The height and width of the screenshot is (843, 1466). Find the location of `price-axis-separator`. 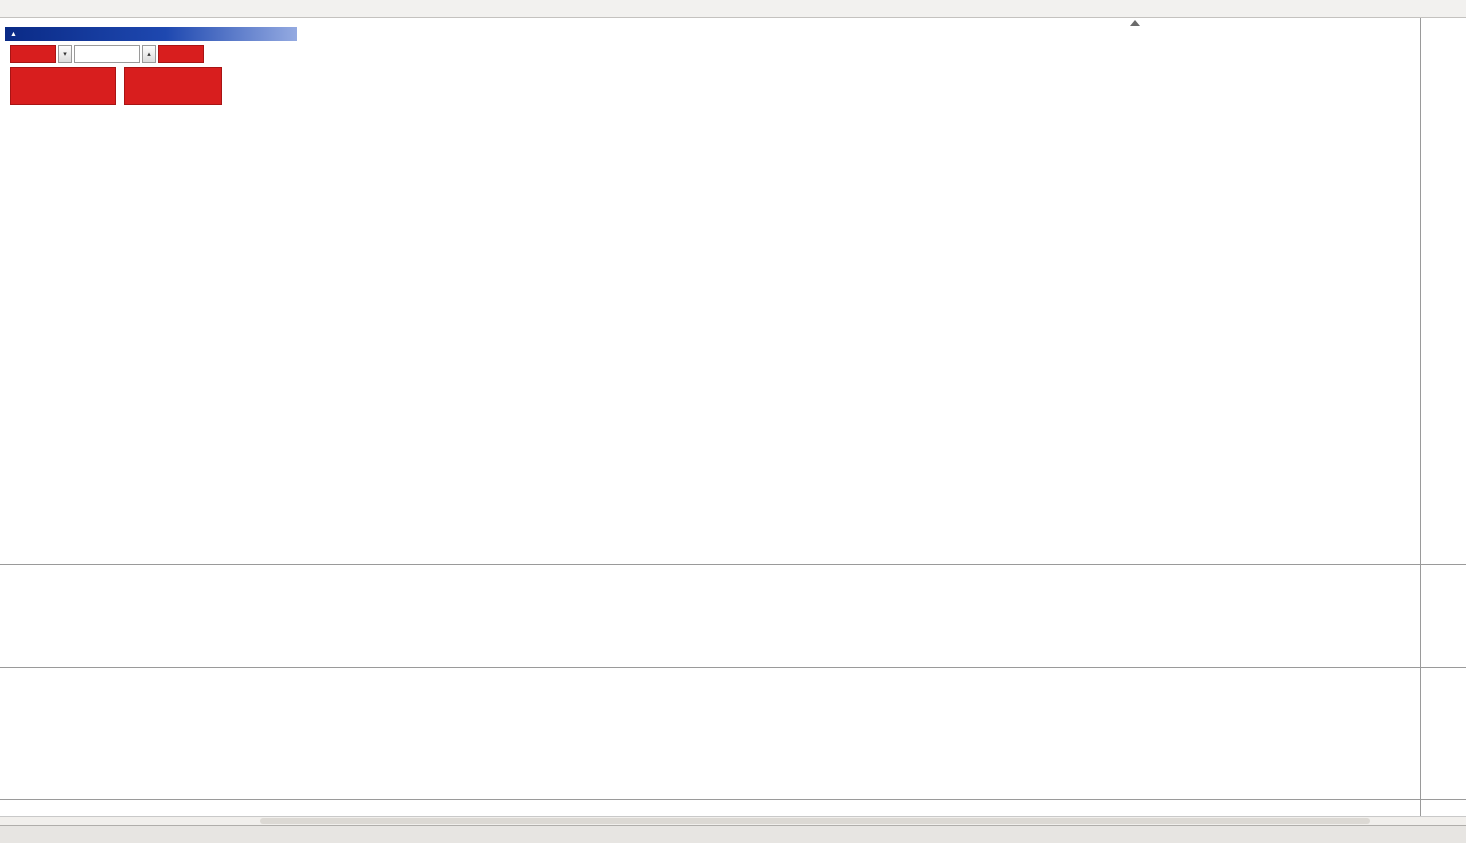

price-axis-separator is located at coordinates (1420, 417).